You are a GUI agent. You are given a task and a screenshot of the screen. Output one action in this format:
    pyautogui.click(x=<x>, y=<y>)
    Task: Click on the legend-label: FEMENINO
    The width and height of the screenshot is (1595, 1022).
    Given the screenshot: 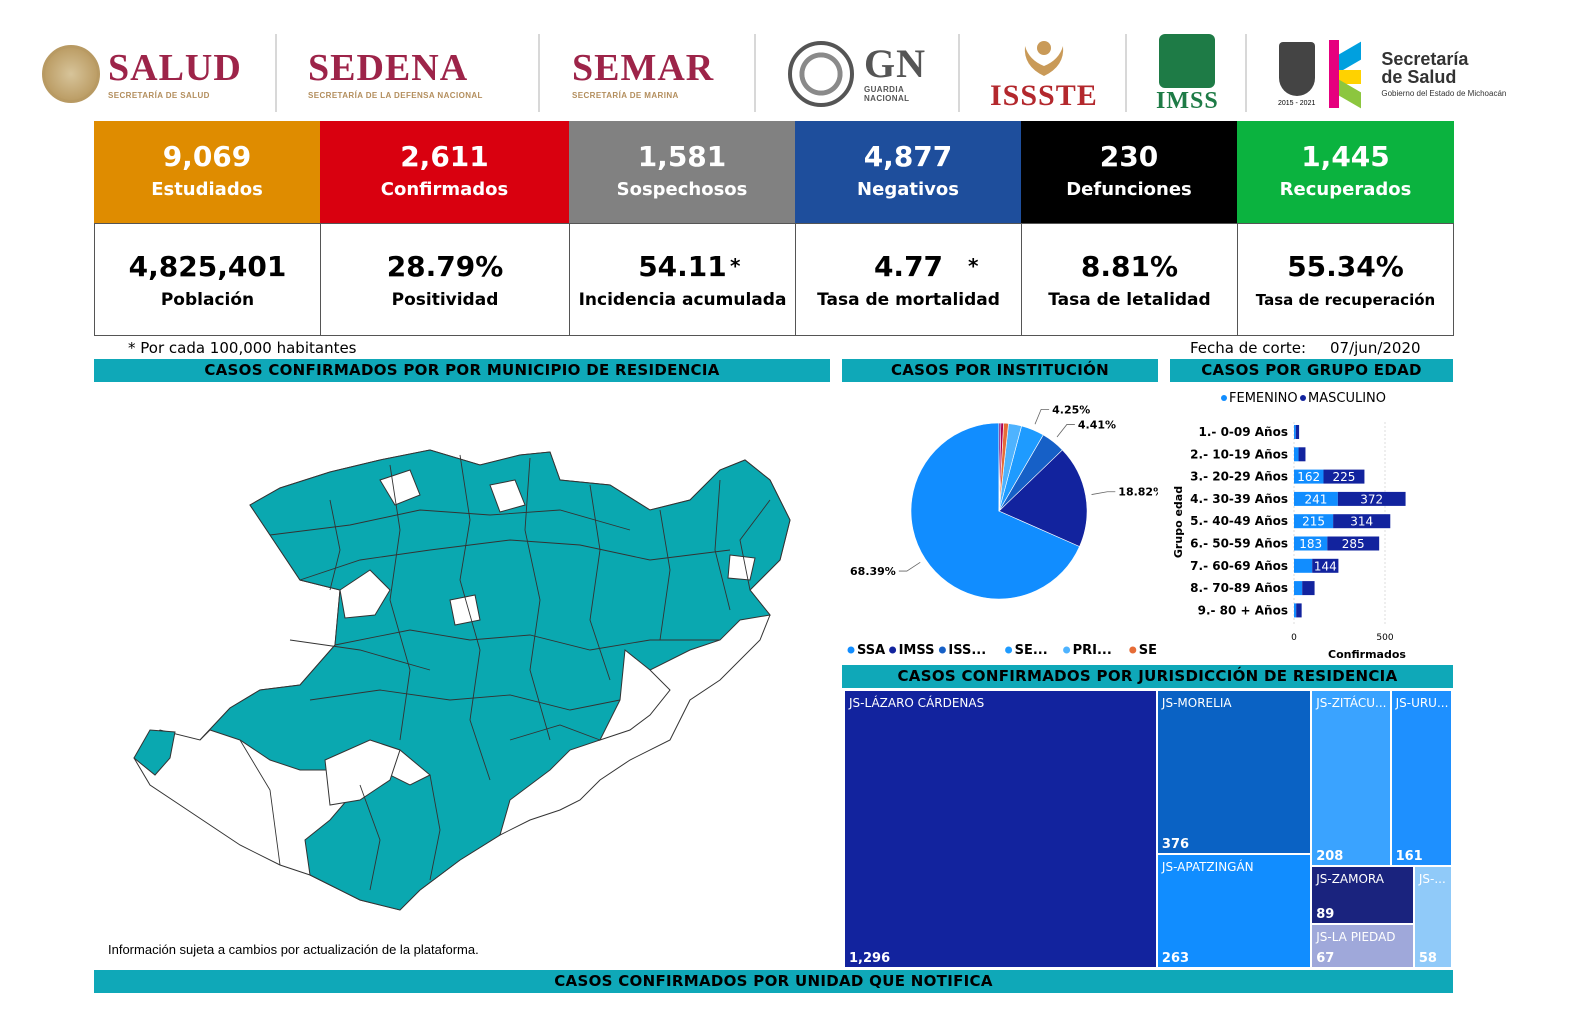 What is the action you would take?
    pyautogui.click(x=1263, y=398)
    